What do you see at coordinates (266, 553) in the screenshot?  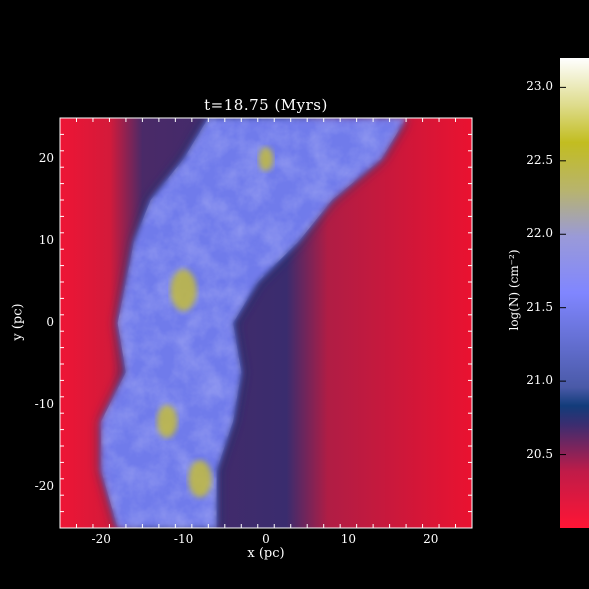 I see `x-axis-label: x (pc)` at bounding box center [266, 553].